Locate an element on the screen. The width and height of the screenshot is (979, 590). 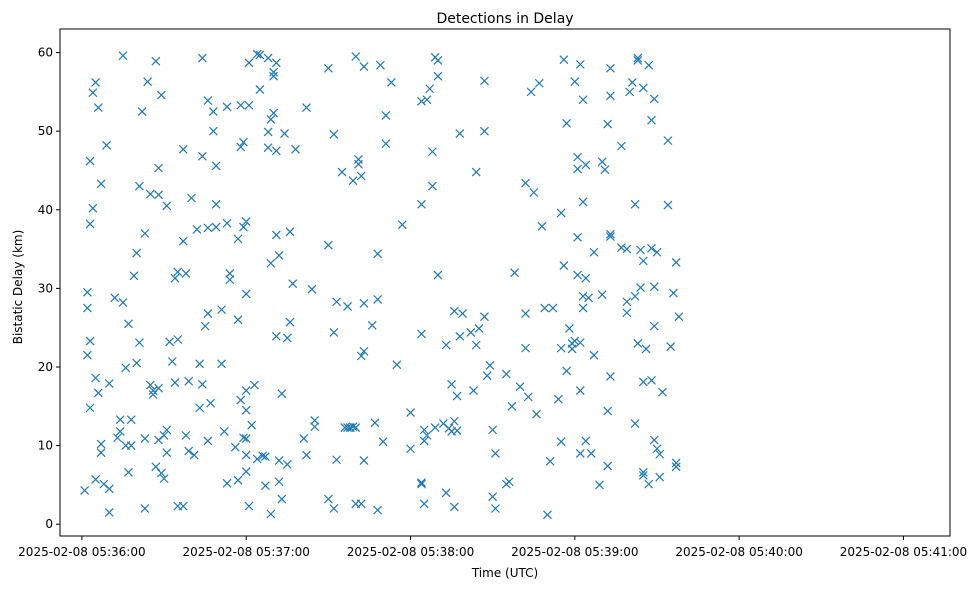
x-tick-label-5: 2025-02-08 05:41:00 is located at coordinates (903, 552).